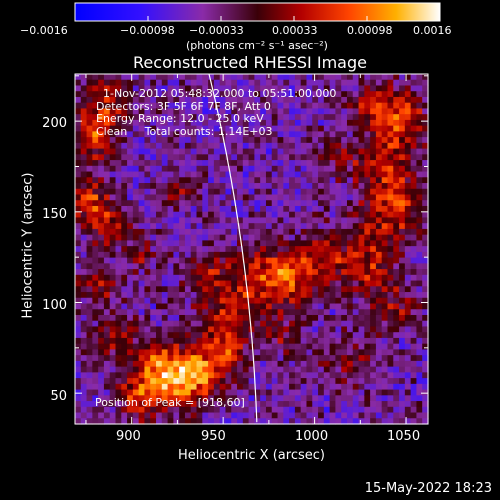  Describe the element at coordinates (184, 131) in the screenshot. I see `info-clean-counts: Clean Total counts: 1.14E+03` at that location.